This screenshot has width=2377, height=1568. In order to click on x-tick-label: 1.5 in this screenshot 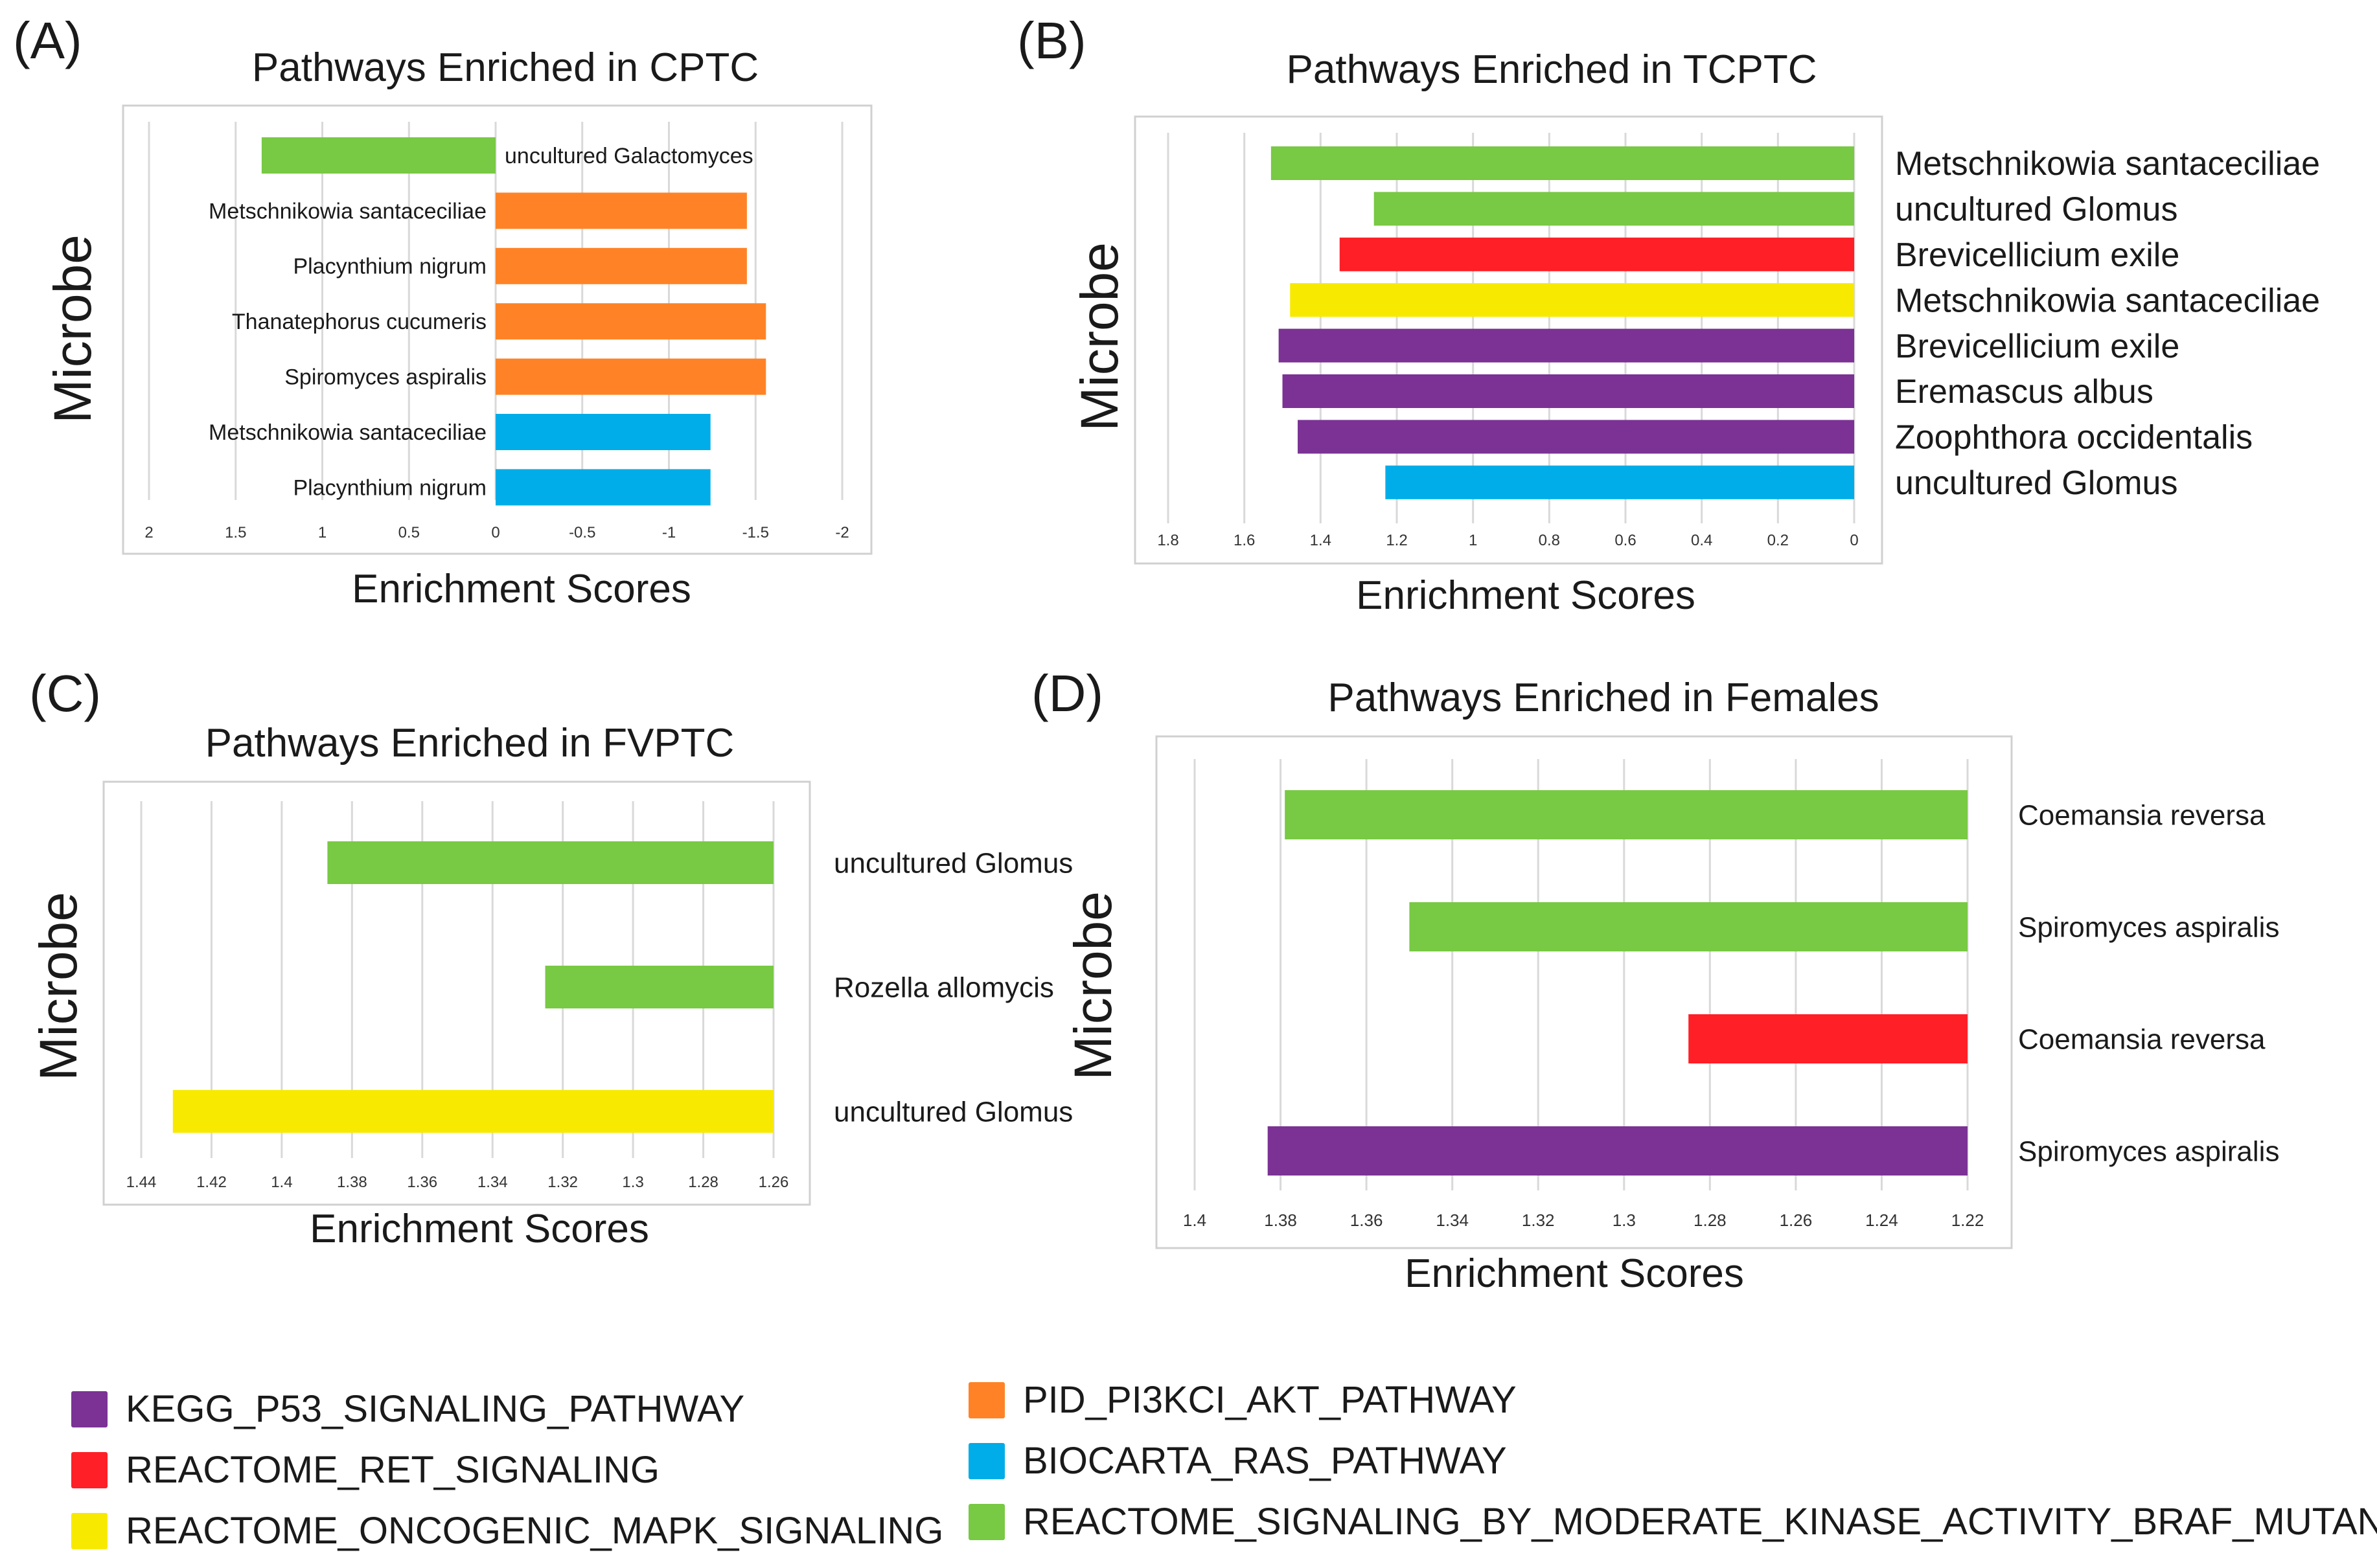, I will do `click(235, 532)`.